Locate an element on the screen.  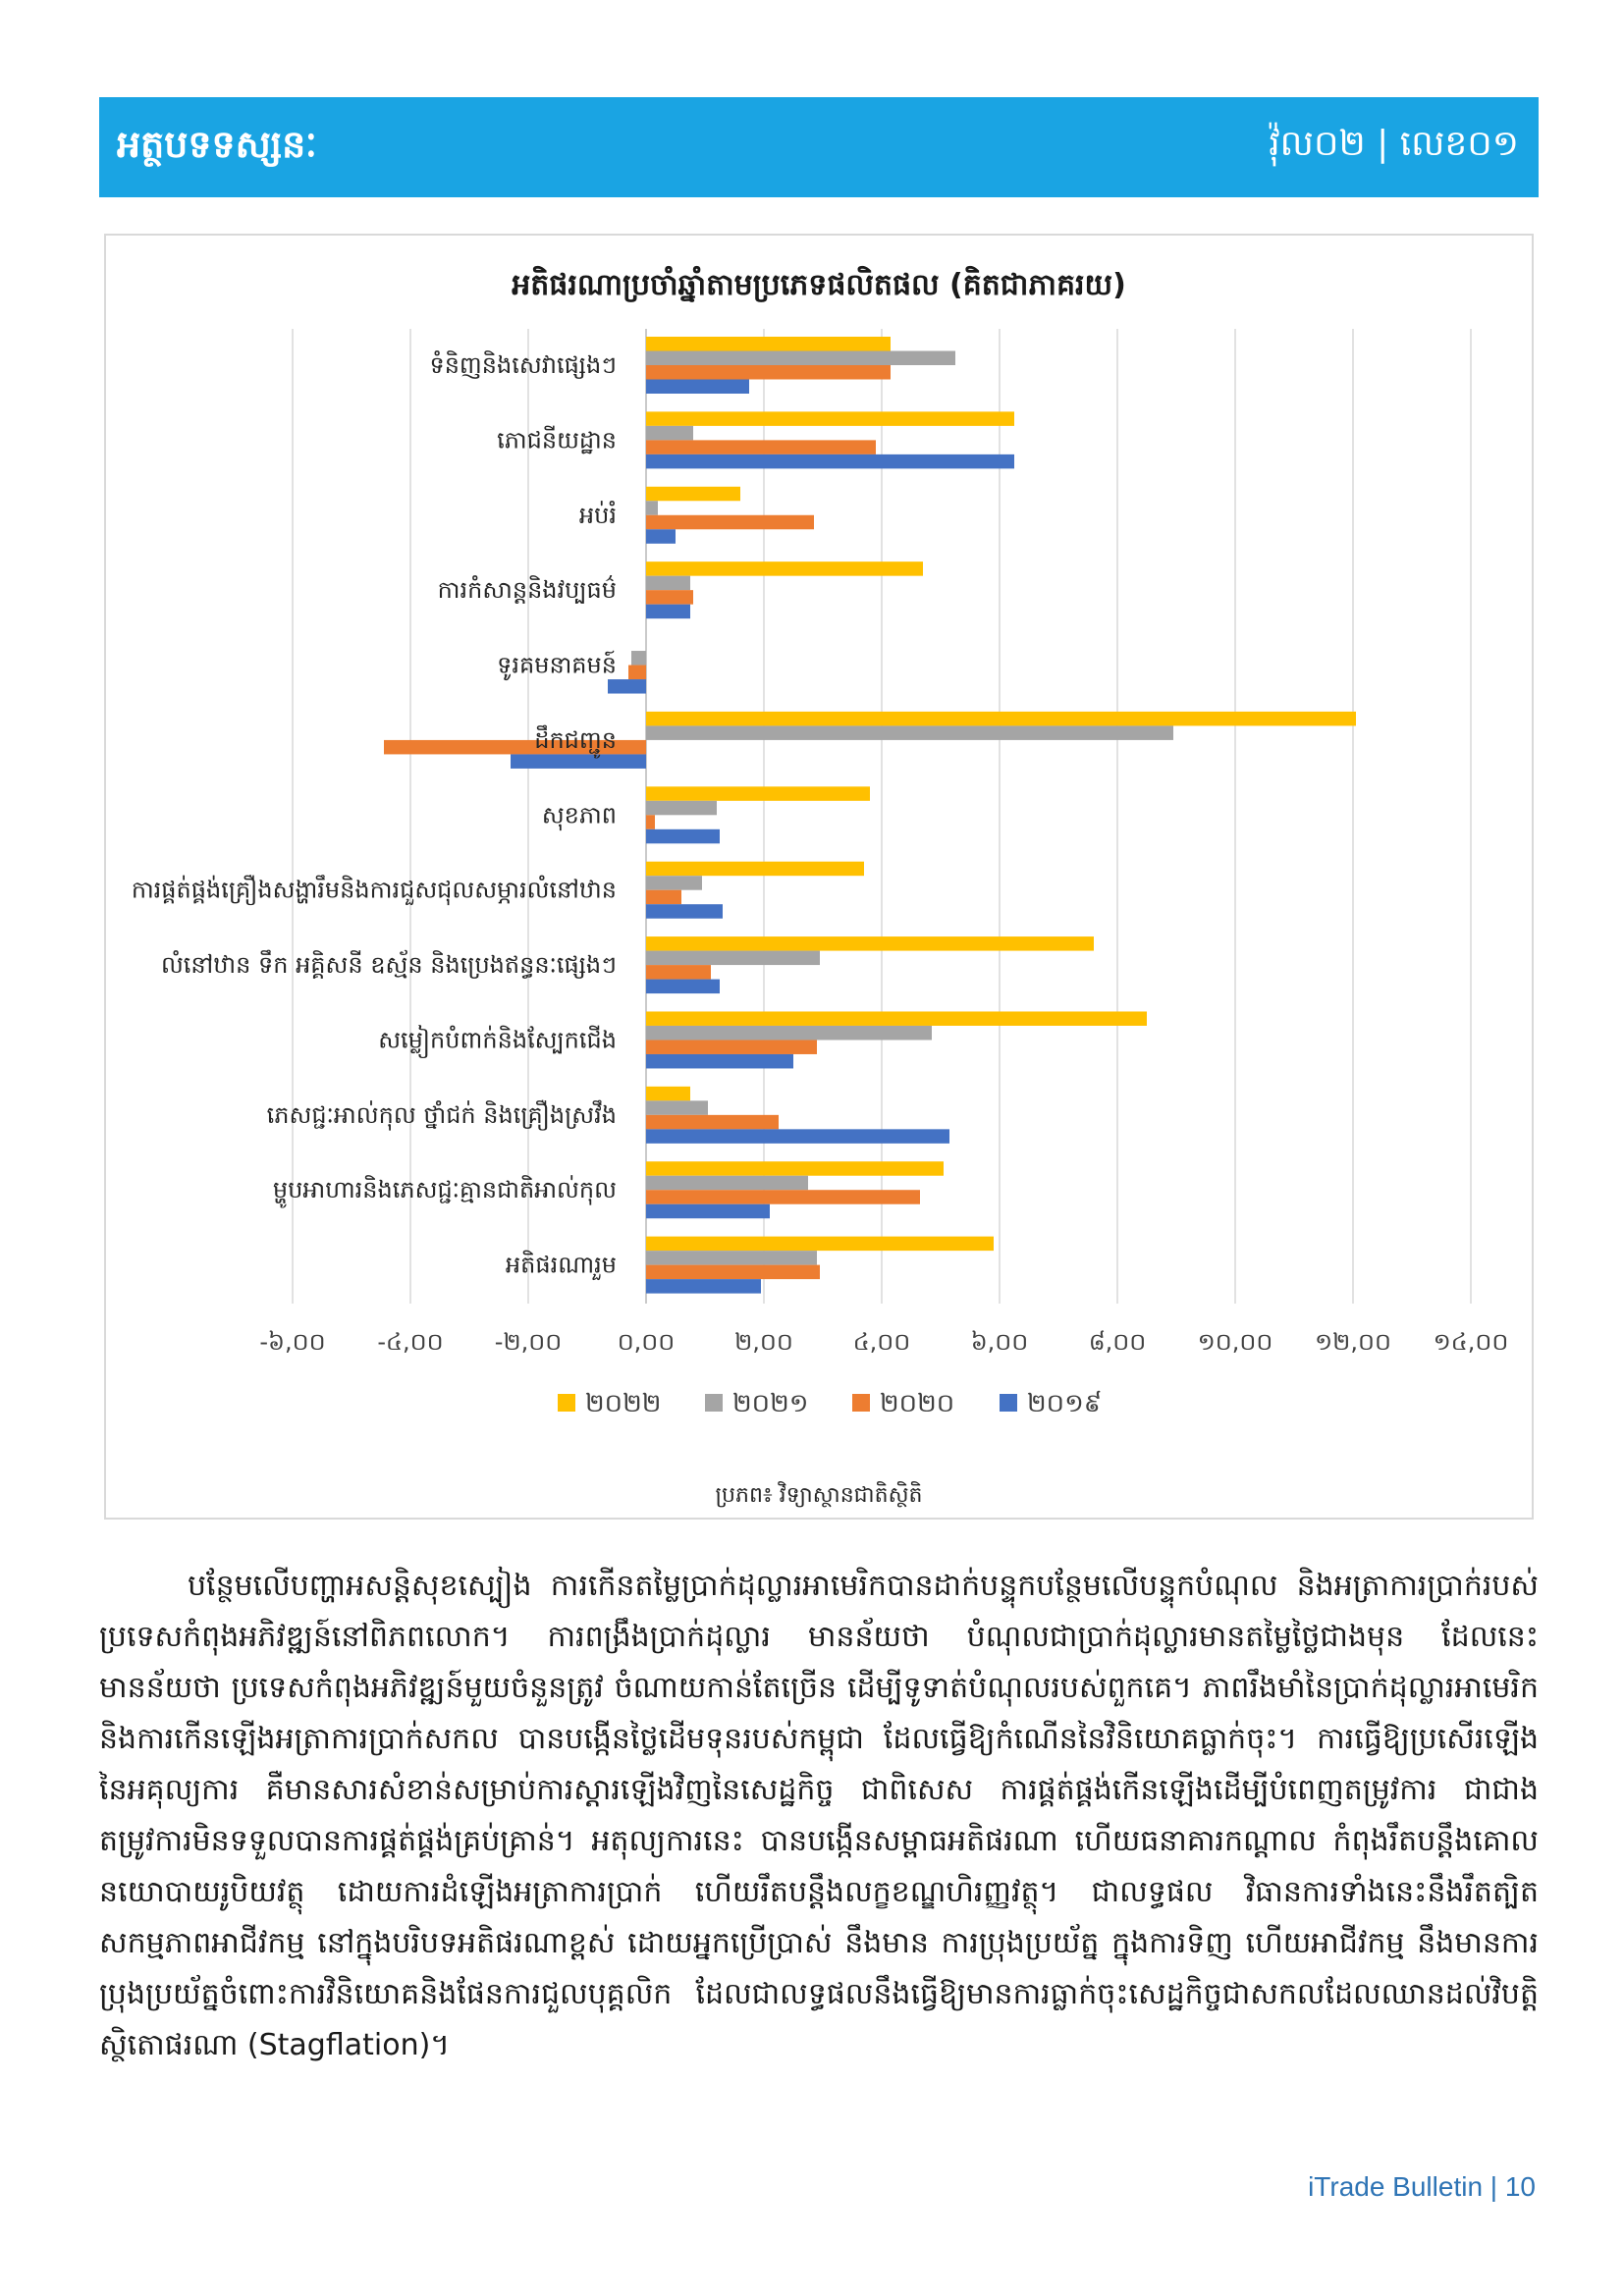
x-tick-label-10: ១៤,០០ is located at coordinates (1471, 1342).